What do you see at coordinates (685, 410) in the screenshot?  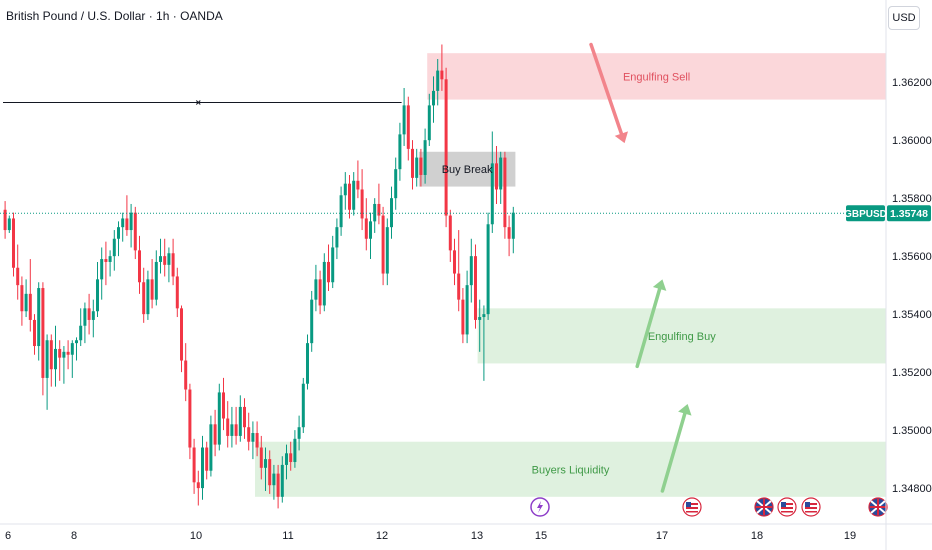 I see `buy-arrow-lower-head` at bounding box center [685, 410].